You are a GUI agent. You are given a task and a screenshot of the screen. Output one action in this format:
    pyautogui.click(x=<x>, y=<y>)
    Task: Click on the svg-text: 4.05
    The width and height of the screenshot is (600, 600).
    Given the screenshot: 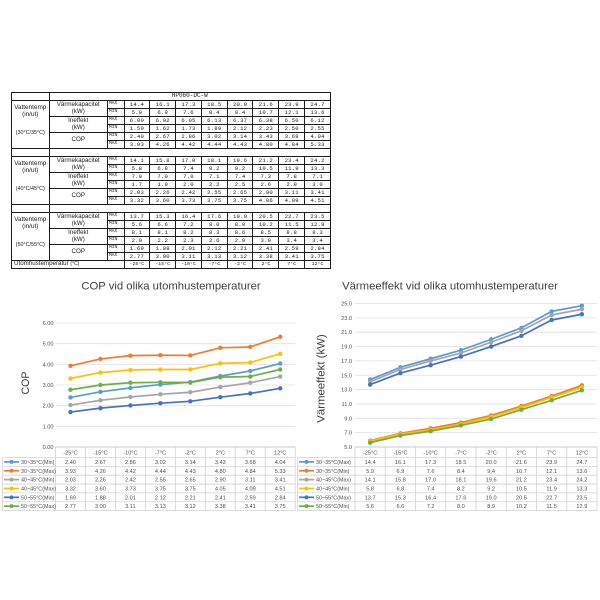 What is the action you would take?
    pyautogui.click(x=220, y=489)
    